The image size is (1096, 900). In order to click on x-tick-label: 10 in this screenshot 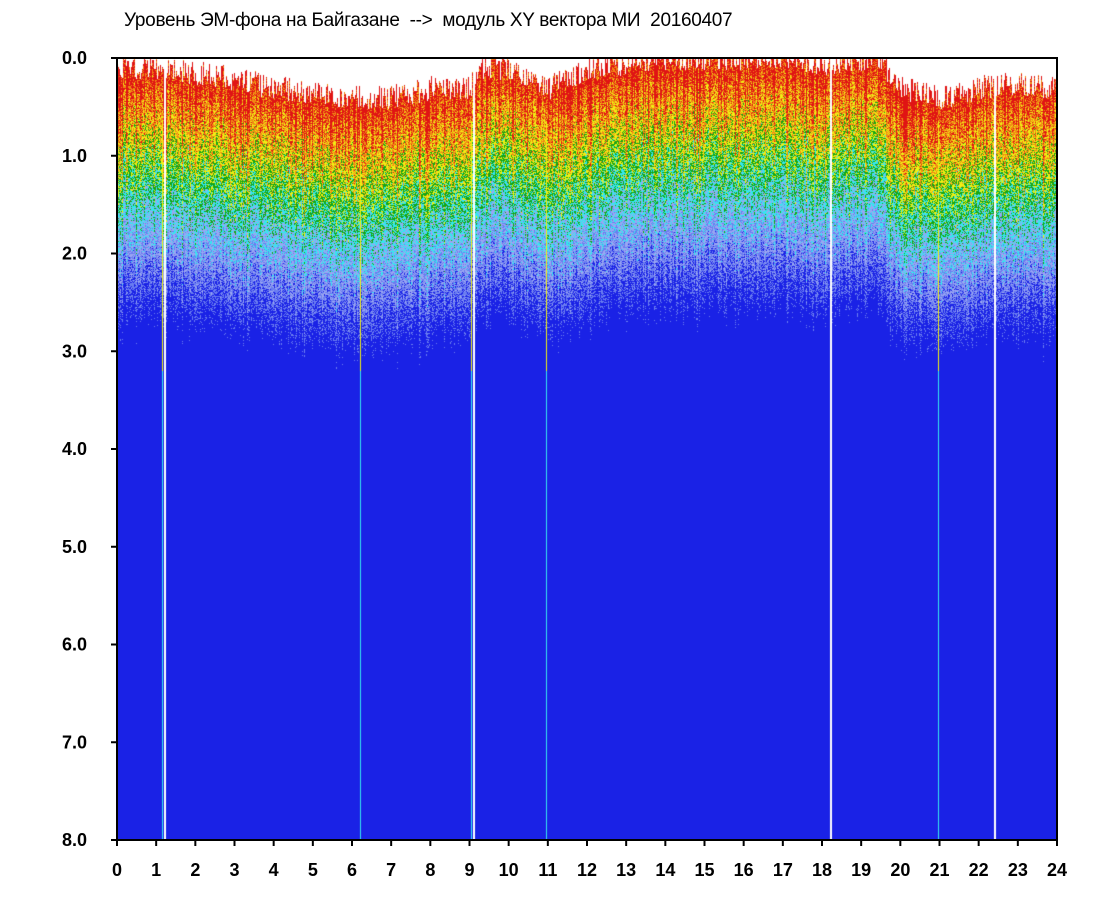, I will do `click(509, 870)`.